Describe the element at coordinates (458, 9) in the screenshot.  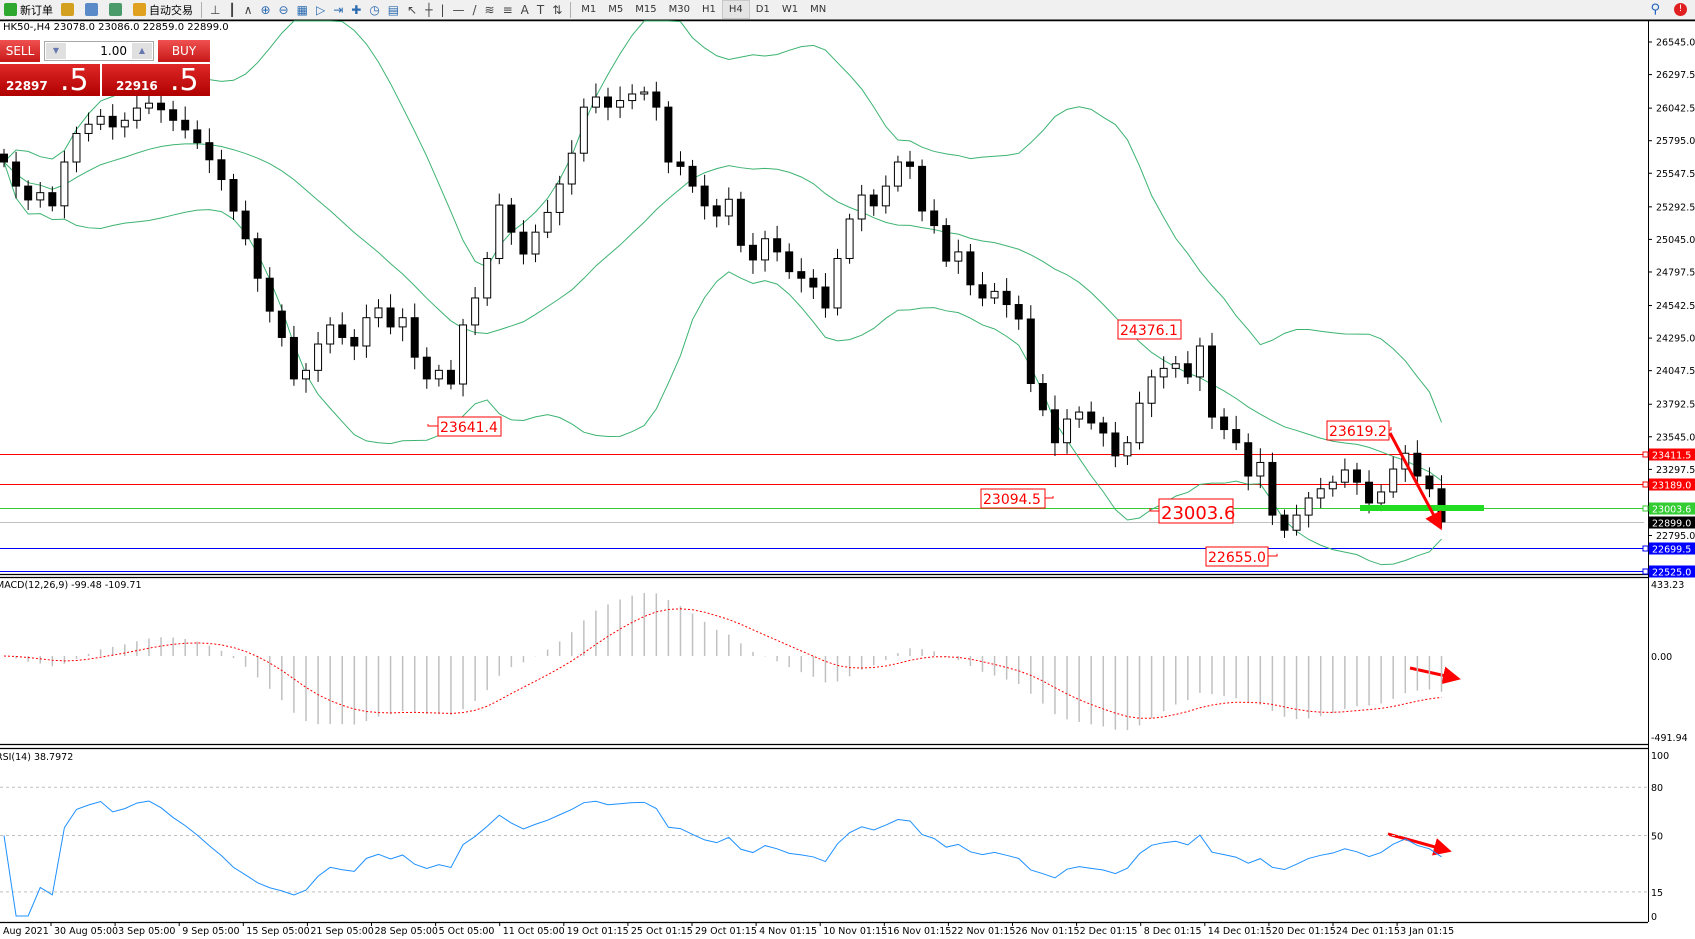
I see `horizontal-line-icon: —` at that location.